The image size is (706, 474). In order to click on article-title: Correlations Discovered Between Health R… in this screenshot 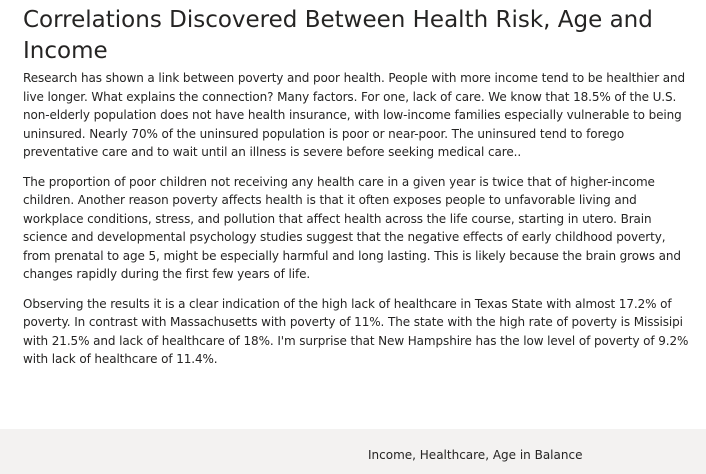, I will do `click(338, 35)`.